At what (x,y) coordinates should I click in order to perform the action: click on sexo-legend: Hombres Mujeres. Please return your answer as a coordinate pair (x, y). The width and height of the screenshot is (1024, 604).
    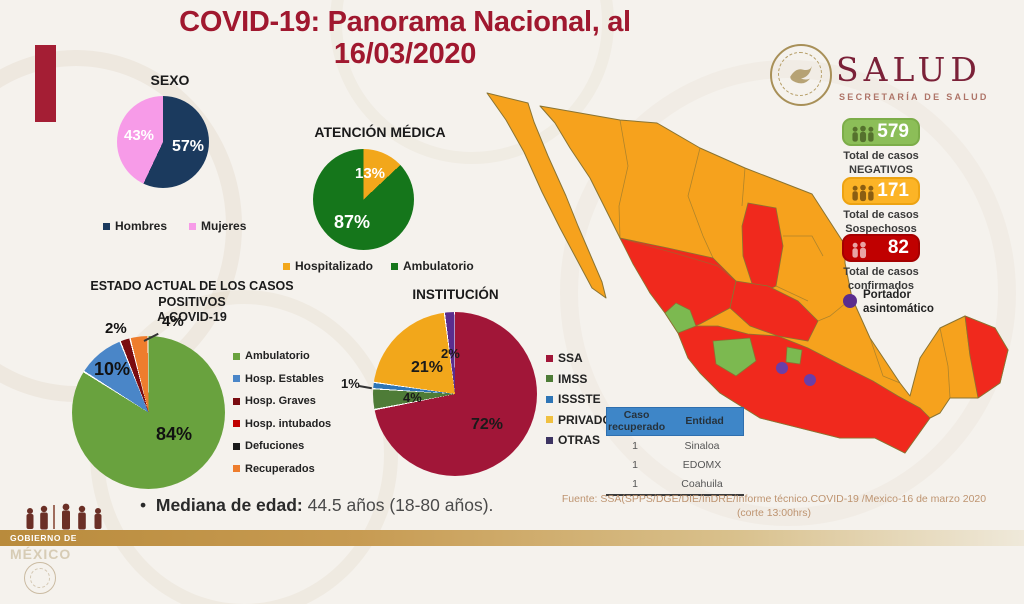
    Looking at the image, I should click on (174, 226).